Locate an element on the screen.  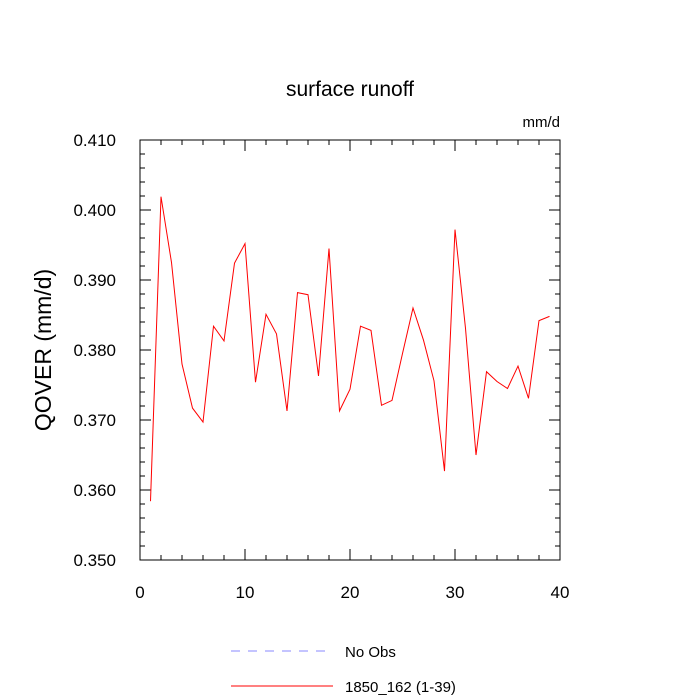
y-tick-label: 0.360 is located at coordinates (94, 490).